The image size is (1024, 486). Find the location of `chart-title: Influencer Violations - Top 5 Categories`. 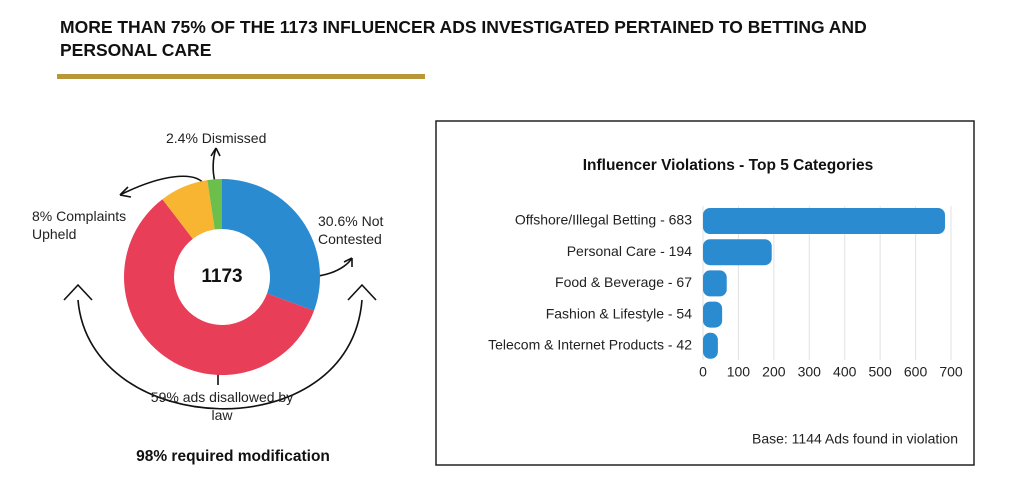

chart-title: Influencer Violations - Top 5 Categories is located at coordinates (728, 165).